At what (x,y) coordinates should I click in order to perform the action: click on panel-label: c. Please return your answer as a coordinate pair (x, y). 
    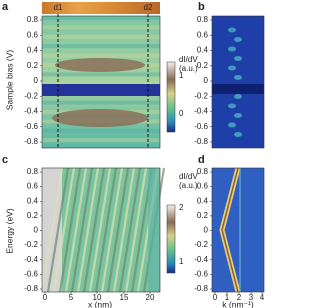
    Looking at the image, I should click on (5, 160).